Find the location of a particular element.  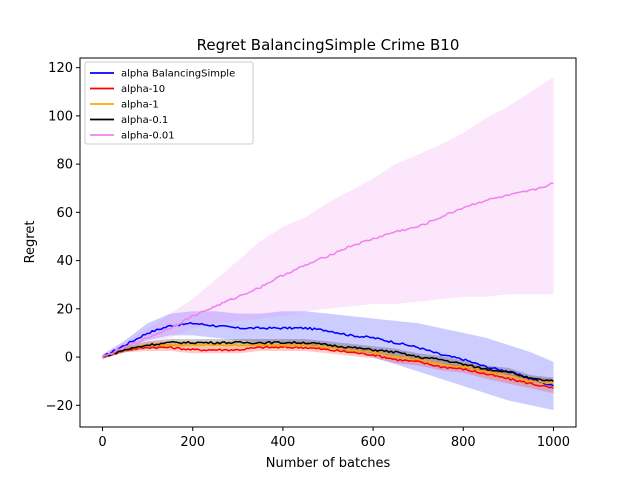

y-axis-title: Regret is located at coordinates (30, 242).